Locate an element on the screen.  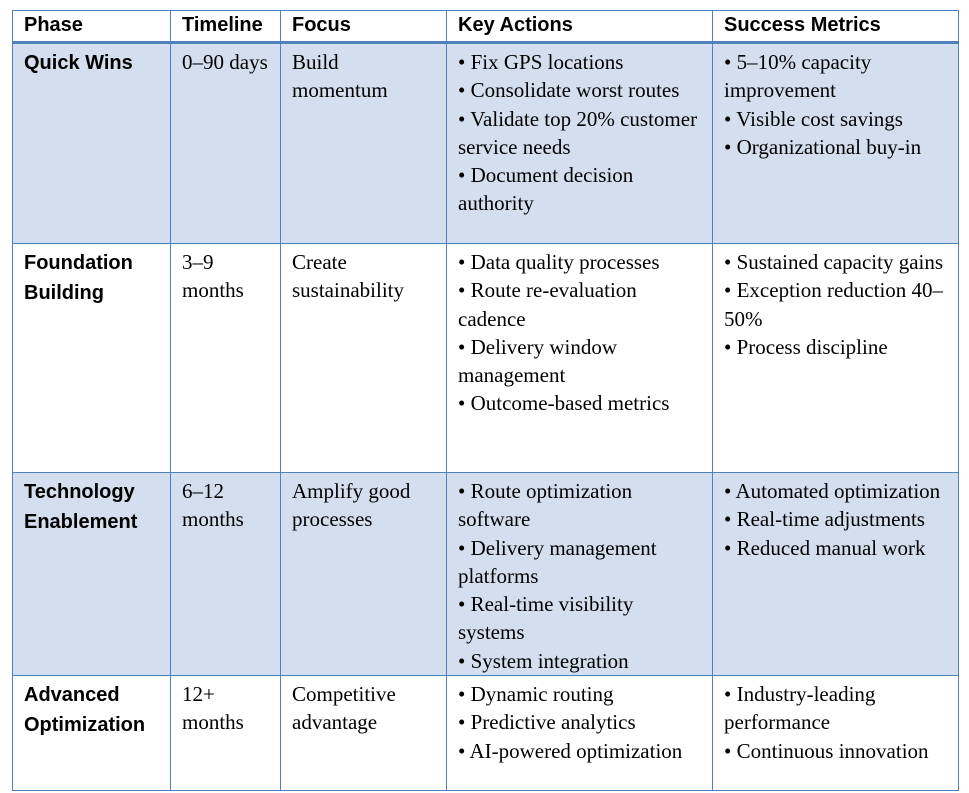
list-item: • Organizational buy-in is located at coordinates (823, 146).